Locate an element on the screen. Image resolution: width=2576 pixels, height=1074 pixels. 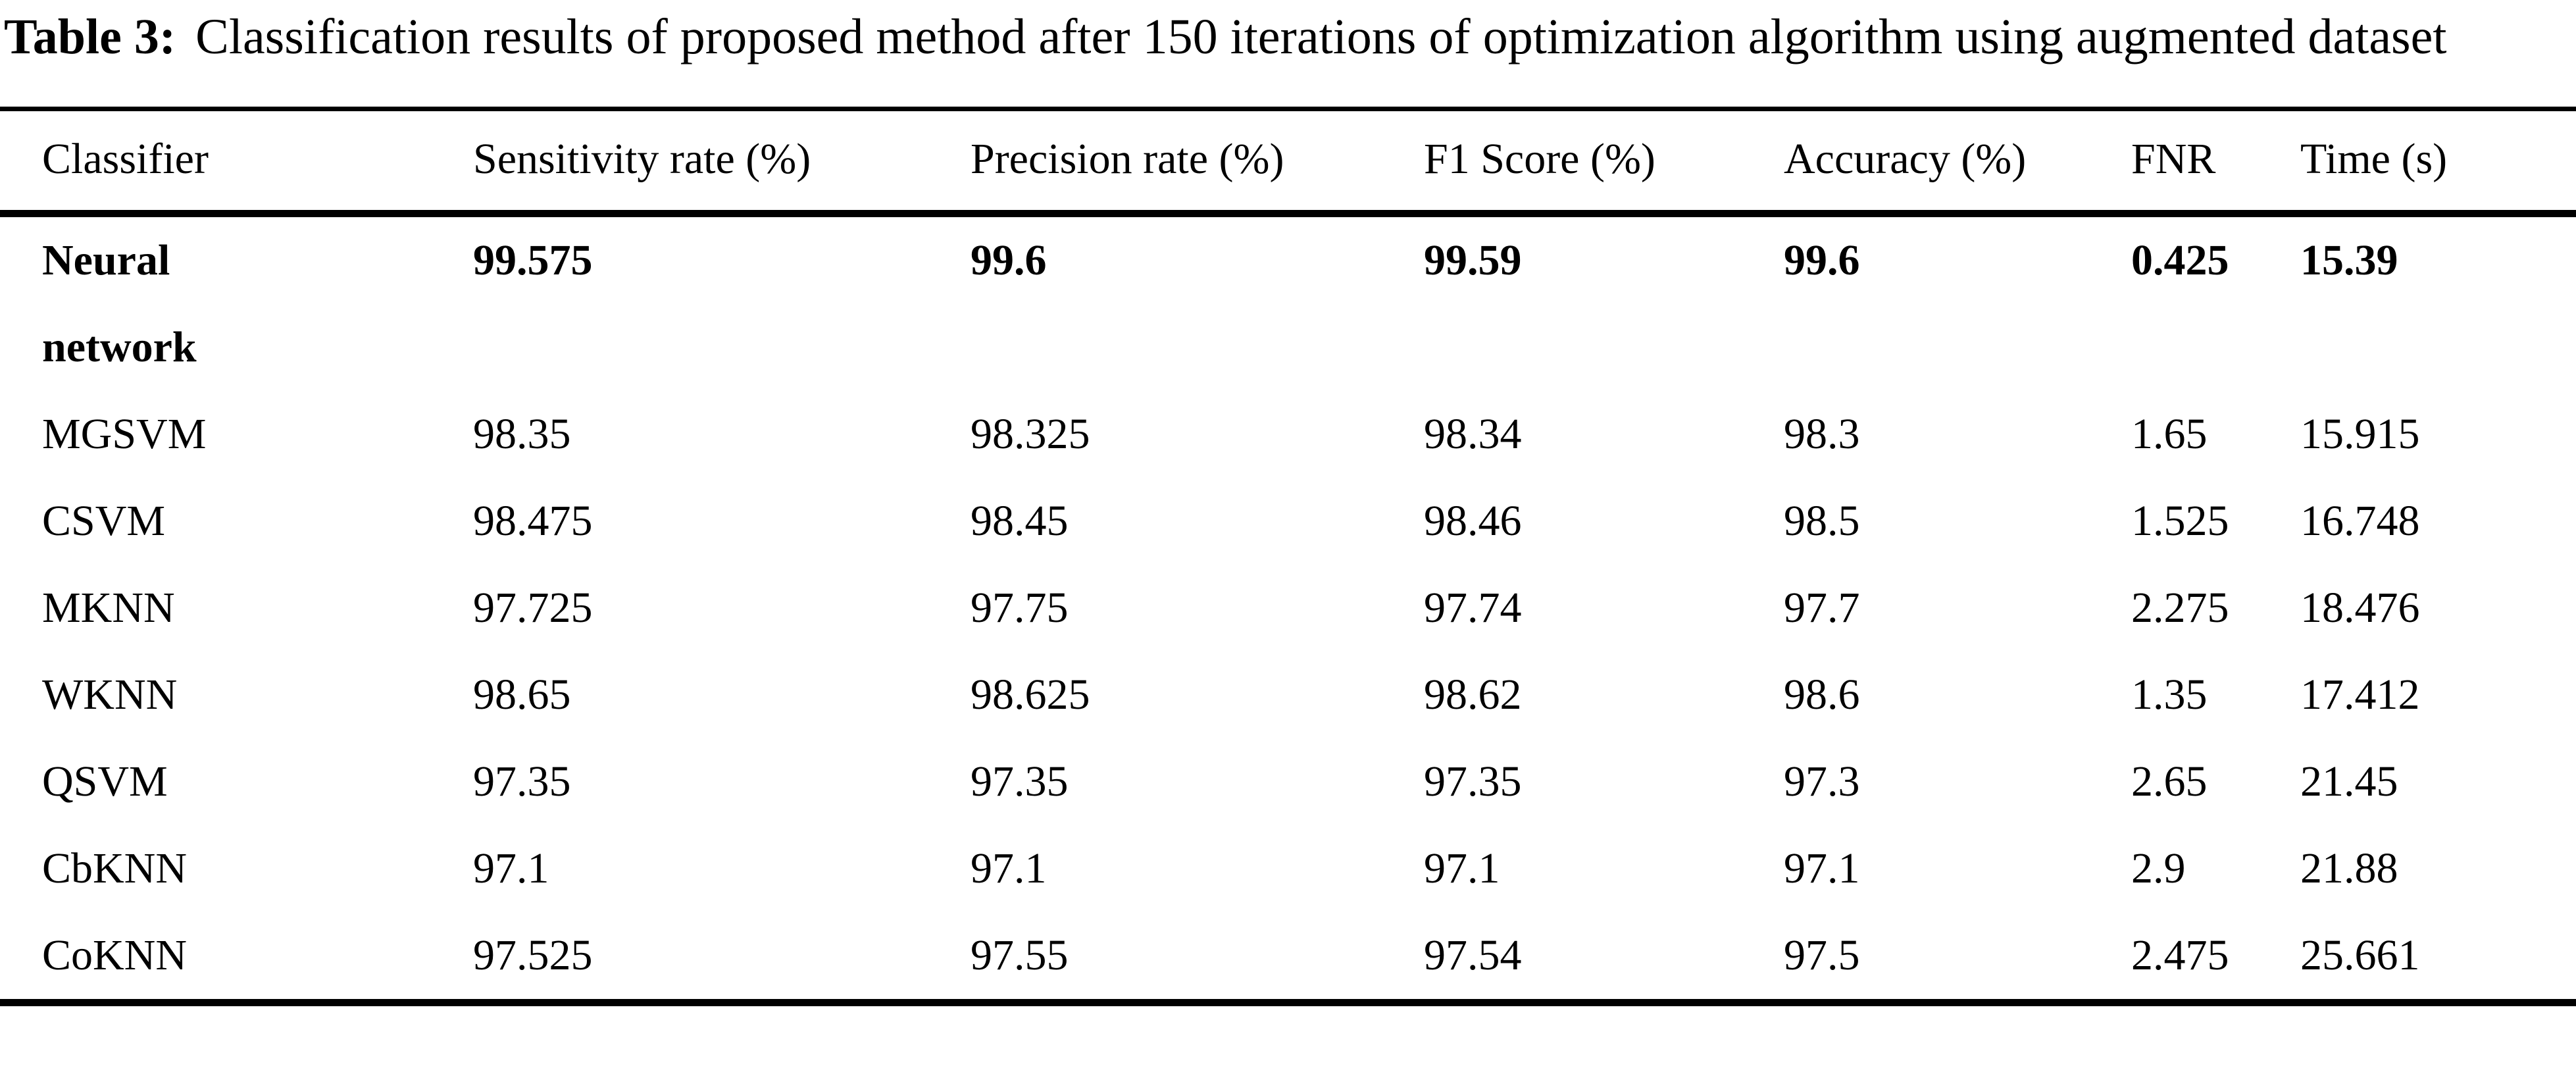
col-header-accuracy: Accuracy (%) is located at coordinates (1906, 159).